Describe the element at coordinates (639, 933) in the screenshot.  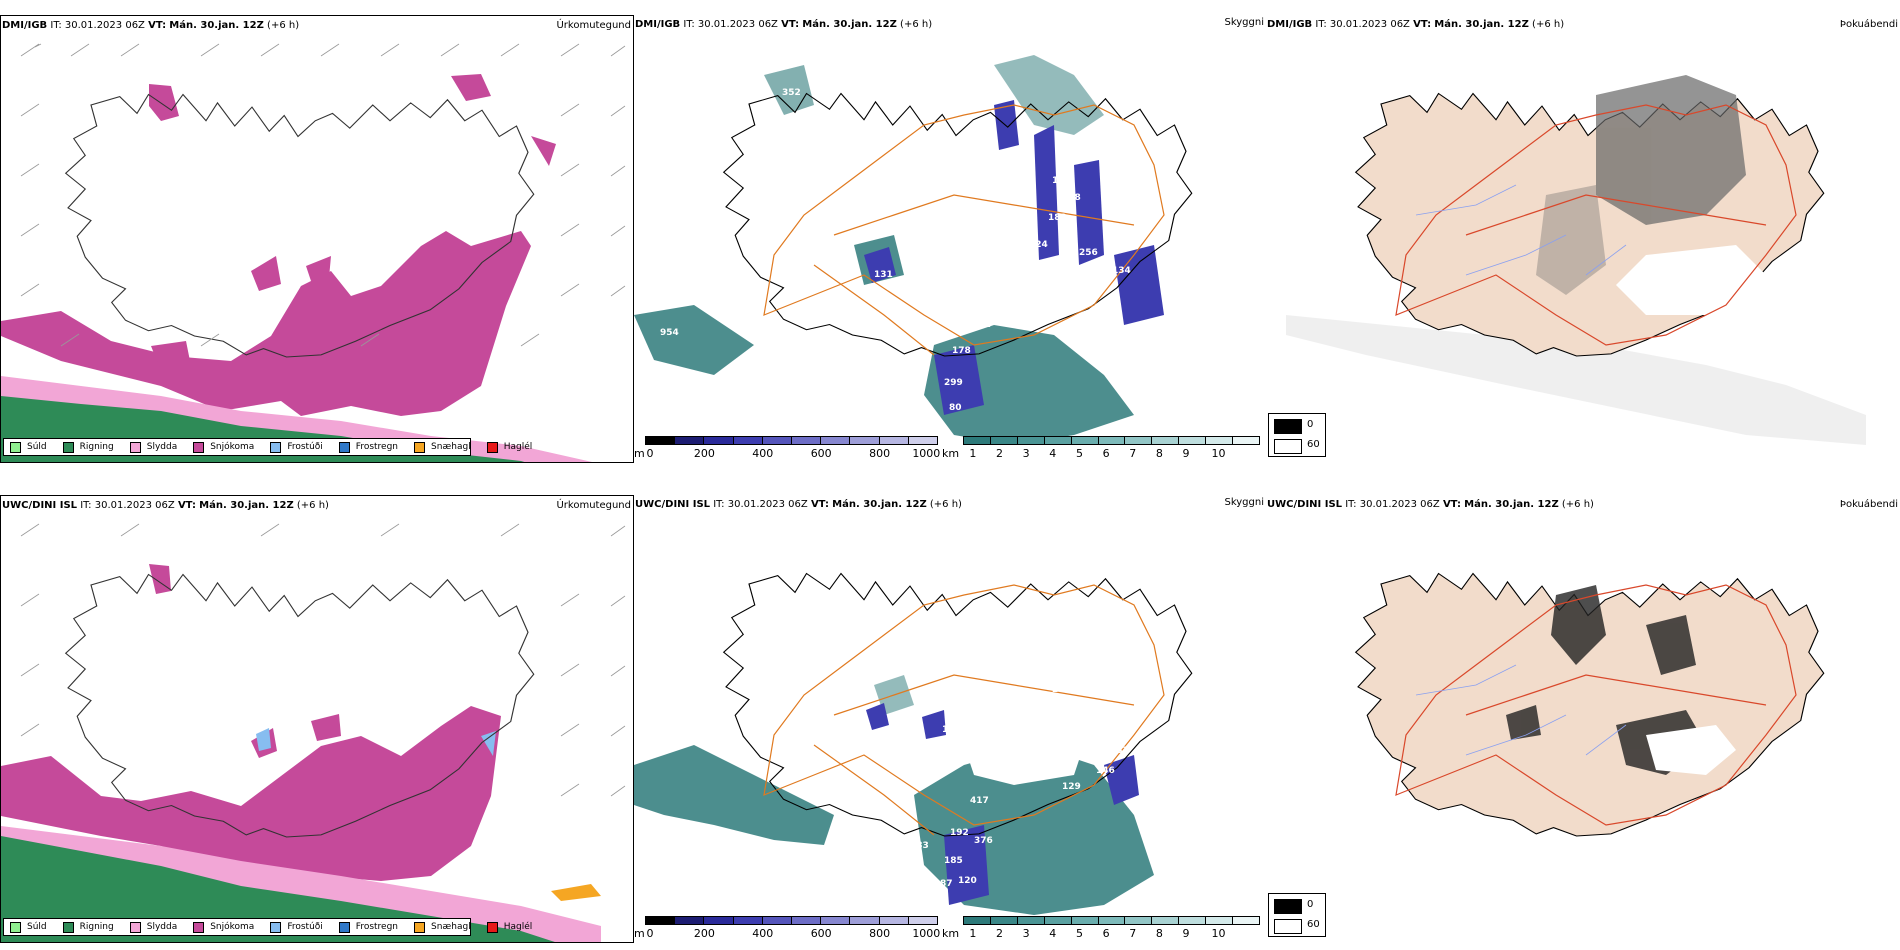
I see `ceiling-unit: m` at that location.